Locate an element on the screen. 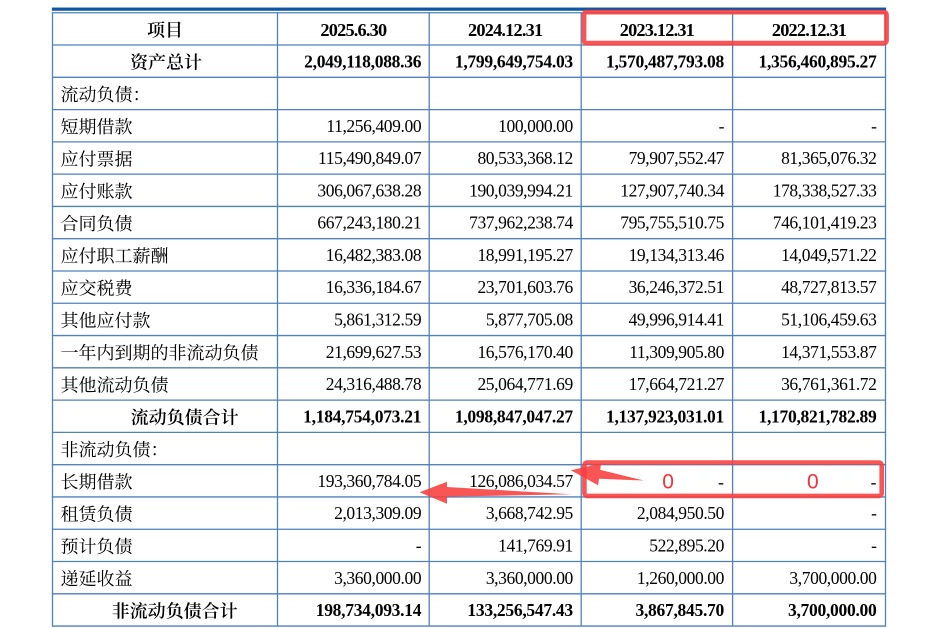 Image resolution: width=936 pixels, height=628 pixels. svg-text: 127,907,740.34 is located at coordinates (672, 190).